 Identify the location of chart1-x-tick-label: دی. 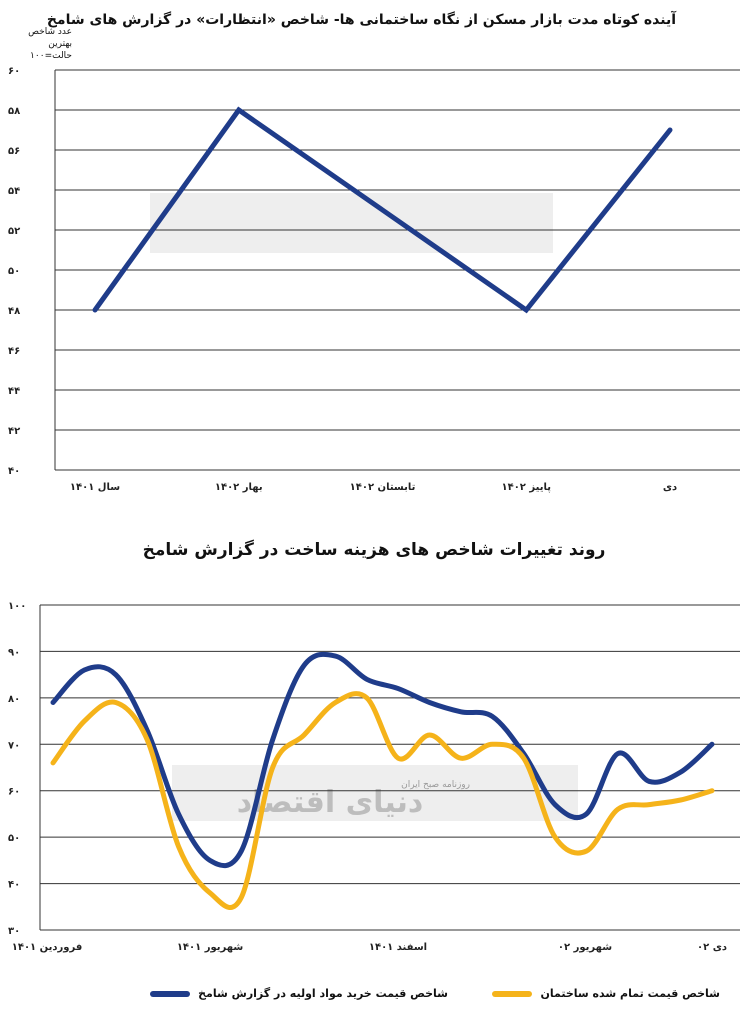
(670, 487).